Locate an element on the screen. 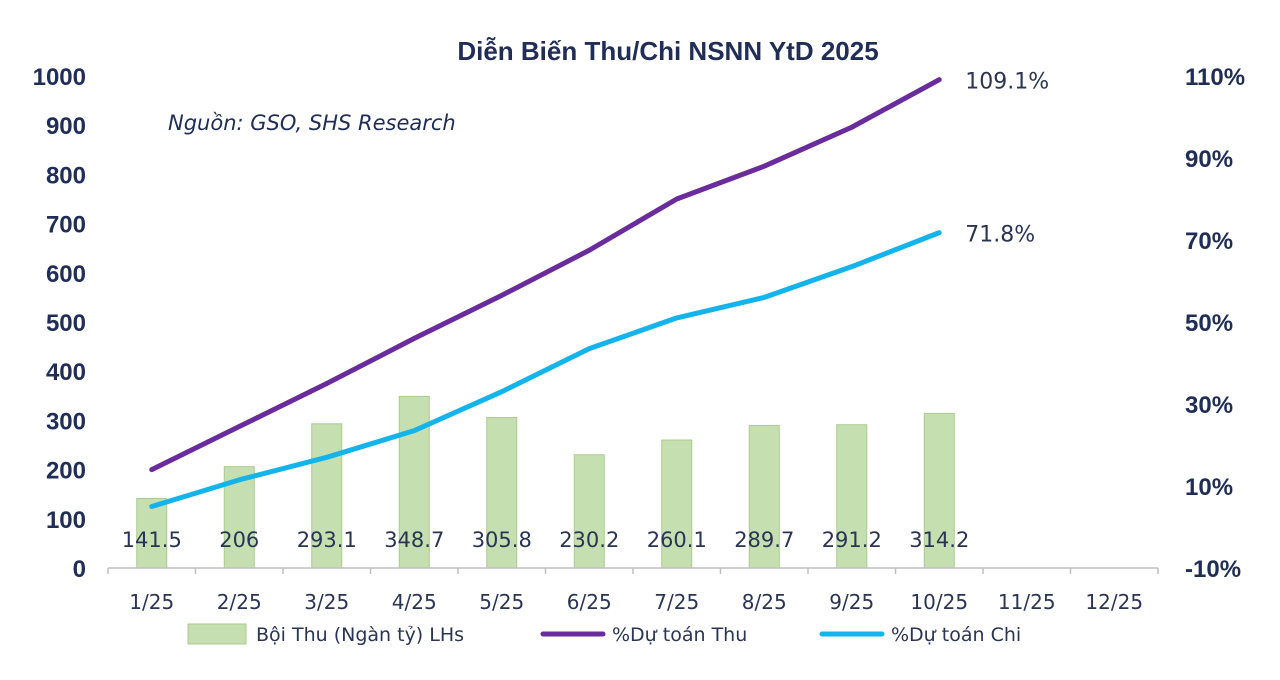 This screenshot has width=1280, height=680. x-tick-label: 9/25 is located at coordinates (851, 602).